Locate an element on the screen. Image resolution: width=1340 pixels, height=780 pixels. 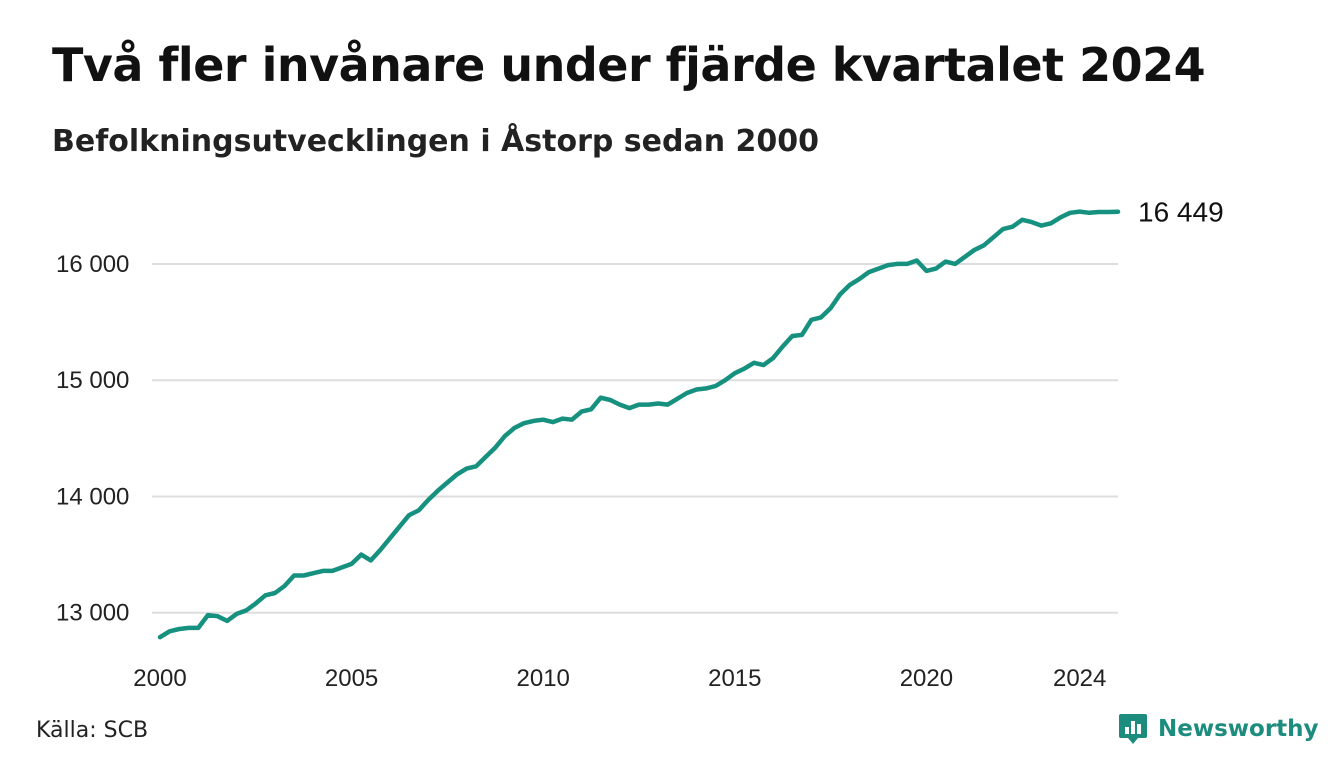
brand-logo: Newsworthy is located at coordinates (1218, 729).